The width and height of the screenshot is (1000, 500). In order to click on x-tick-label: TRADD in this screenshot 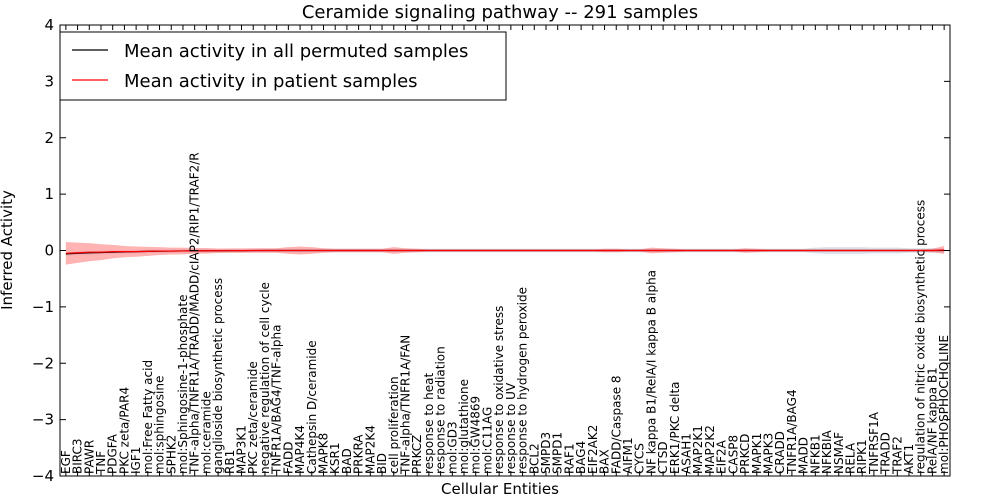, I will do `click(886, 453)`.